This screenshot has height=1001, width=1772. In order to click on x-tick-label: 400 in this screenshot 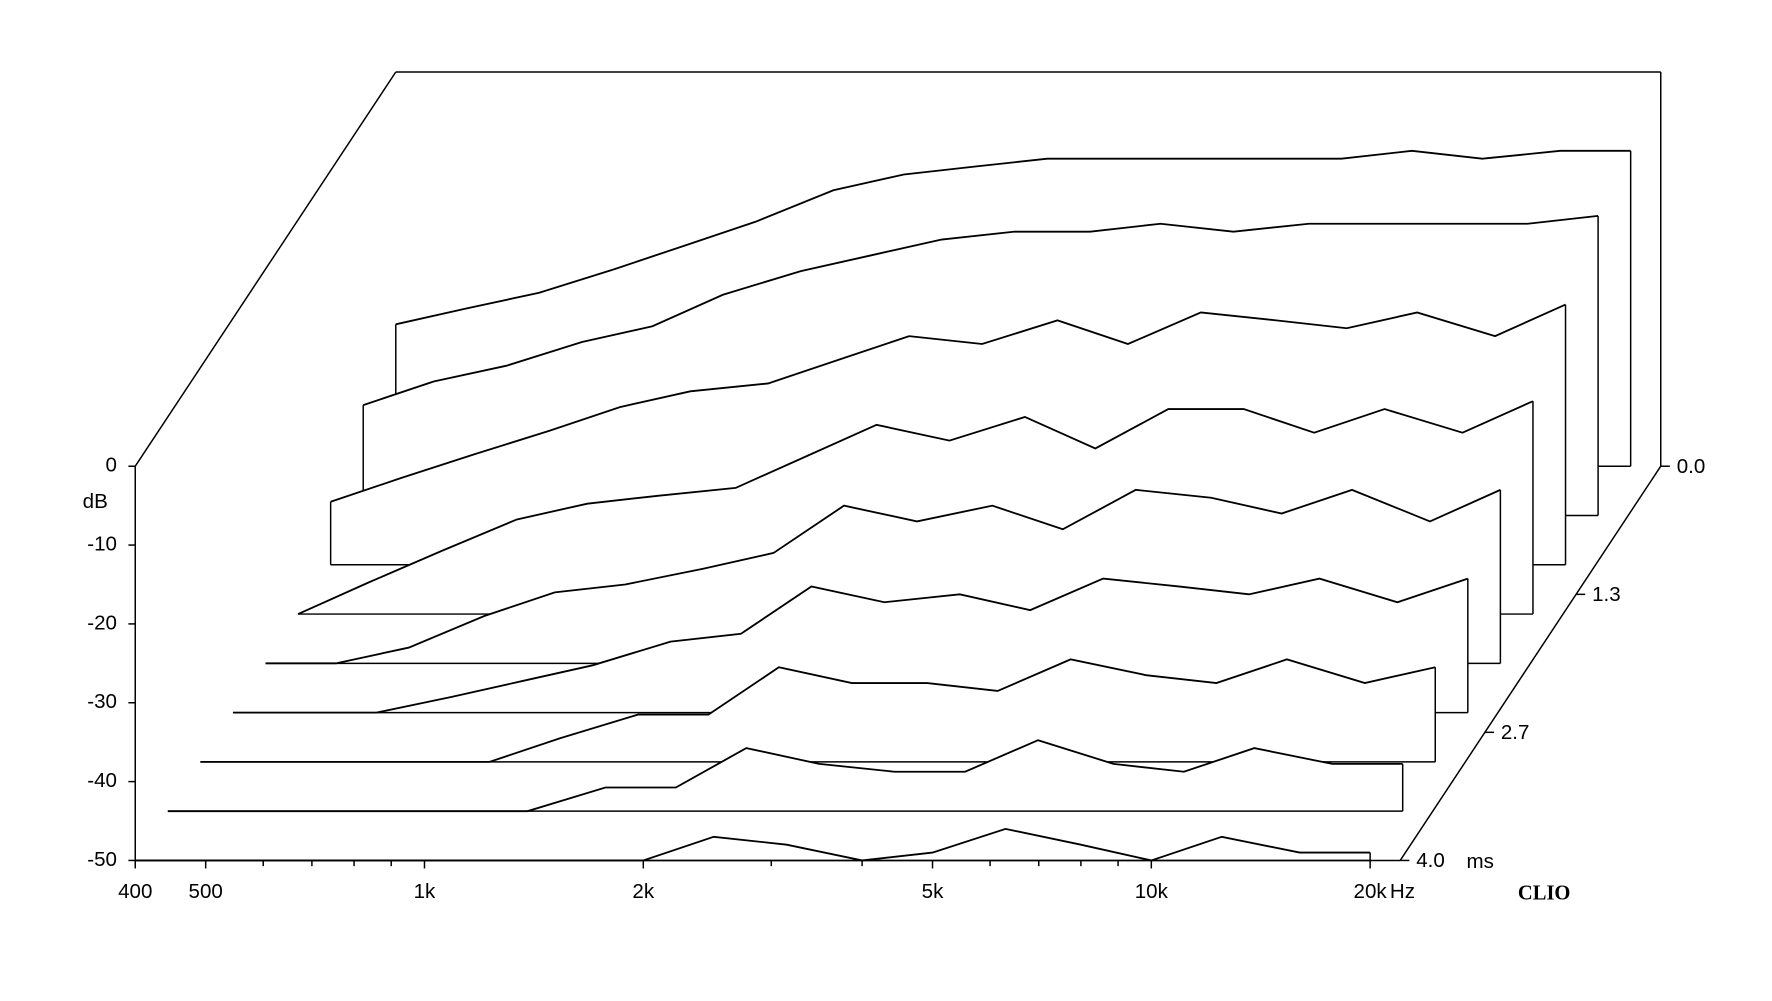, I will do `click(135, 891)`.